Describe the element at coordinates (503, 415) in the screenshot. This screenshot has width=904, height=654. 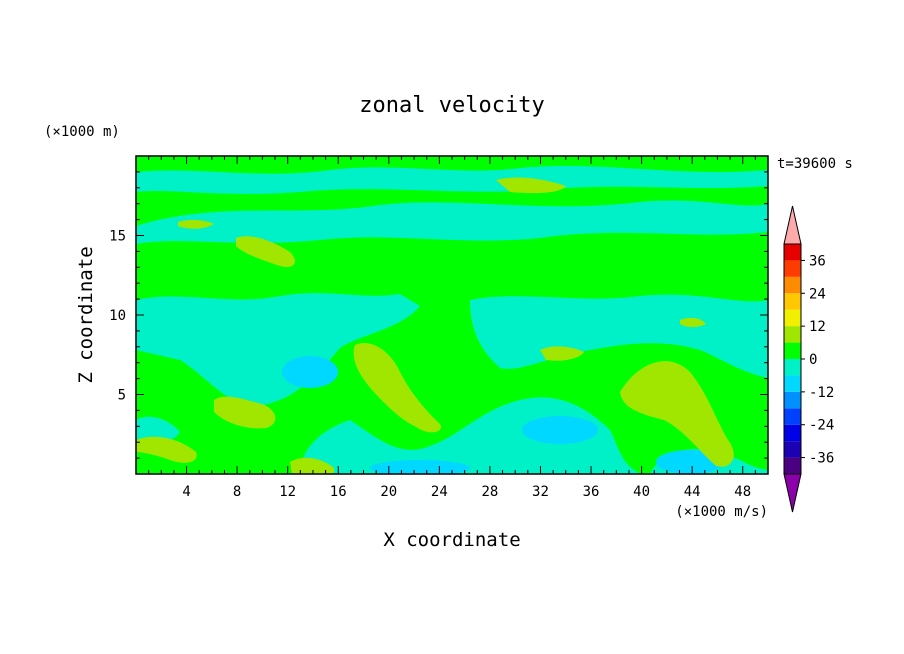
I see `deeper-negative-regions` at that location.